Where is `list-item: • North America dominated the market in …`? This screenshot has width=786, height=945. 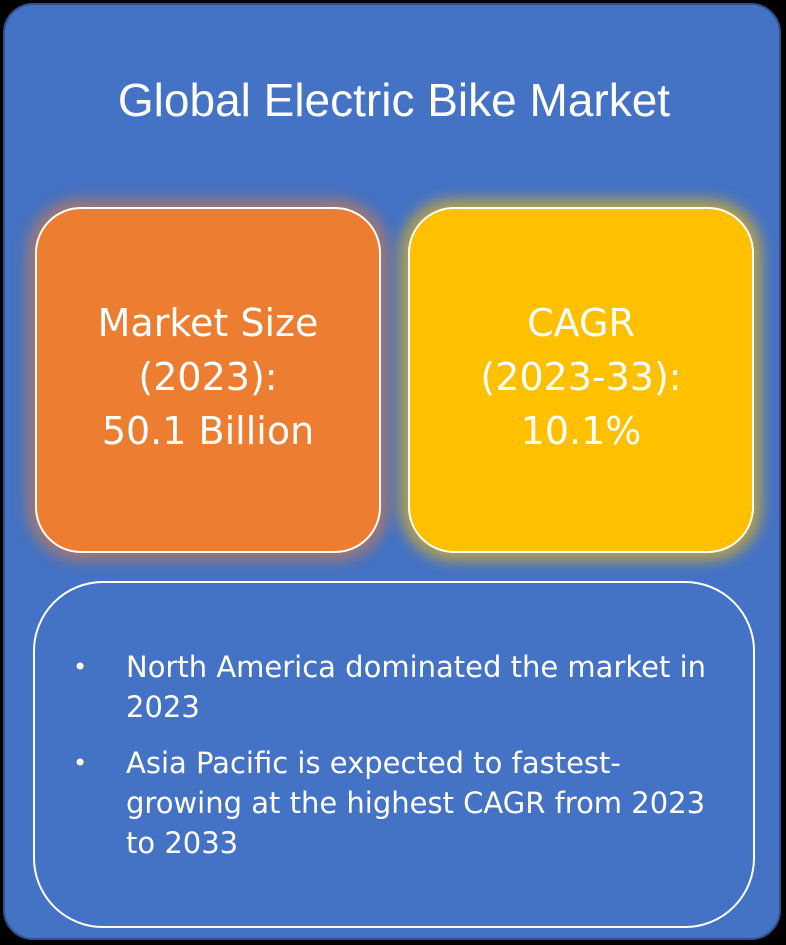 list-item: • North America dominated the market in … is located at coordinates (385, 687).